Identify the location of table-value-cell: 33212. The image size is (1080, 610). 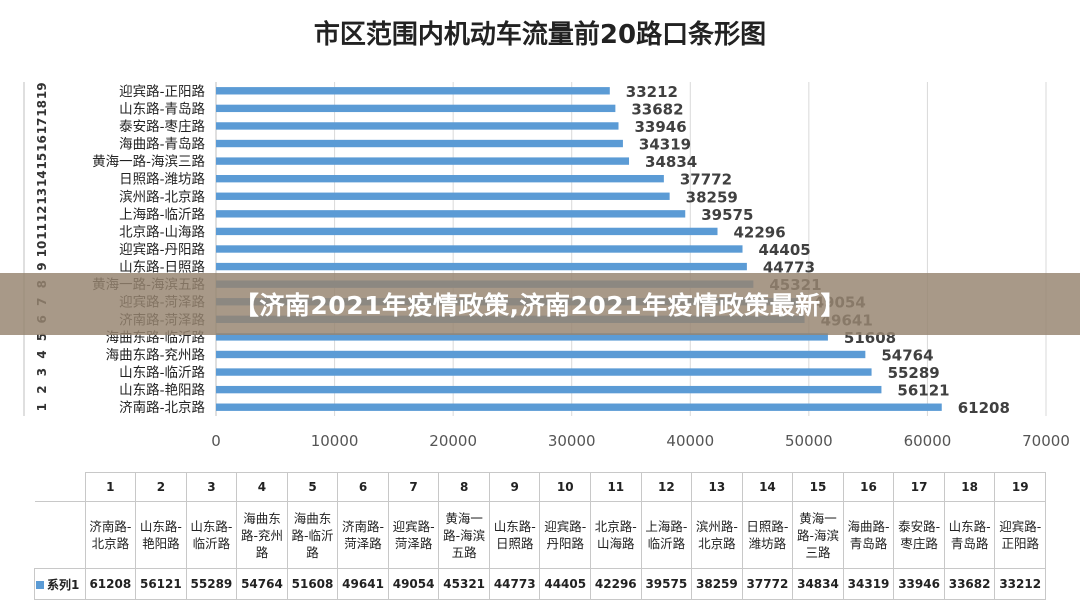
(1020, 584).